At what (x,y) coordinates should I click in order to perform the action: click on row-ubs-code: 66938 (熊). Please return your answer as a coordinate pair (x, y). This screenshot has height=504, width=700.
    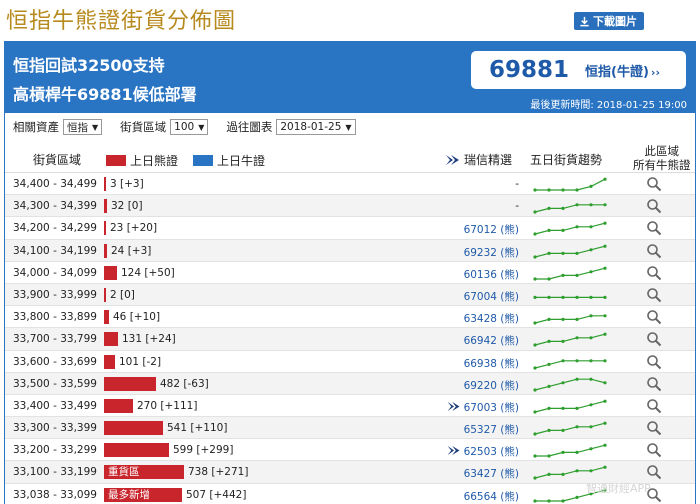
    Looking at the image, I should click on (491, 363).